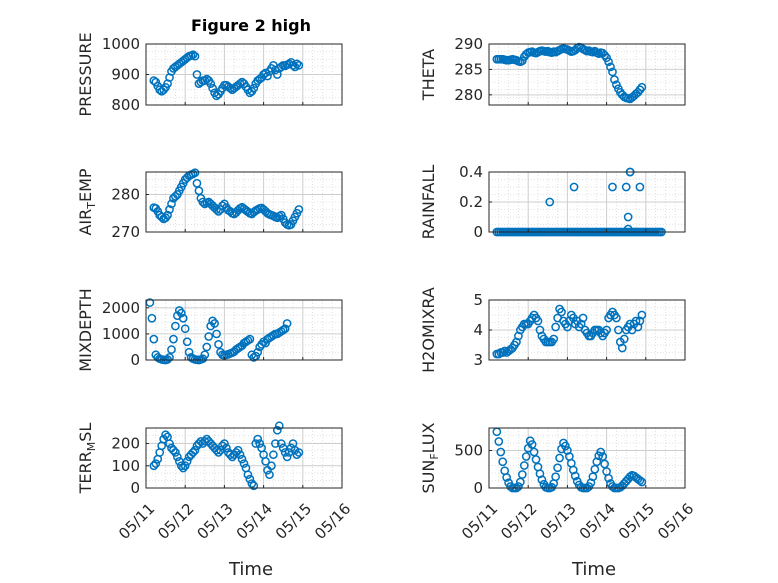 This screenshot has width=778, height=583. I want to click on y-axis-label: THETA, so click(428, 75).